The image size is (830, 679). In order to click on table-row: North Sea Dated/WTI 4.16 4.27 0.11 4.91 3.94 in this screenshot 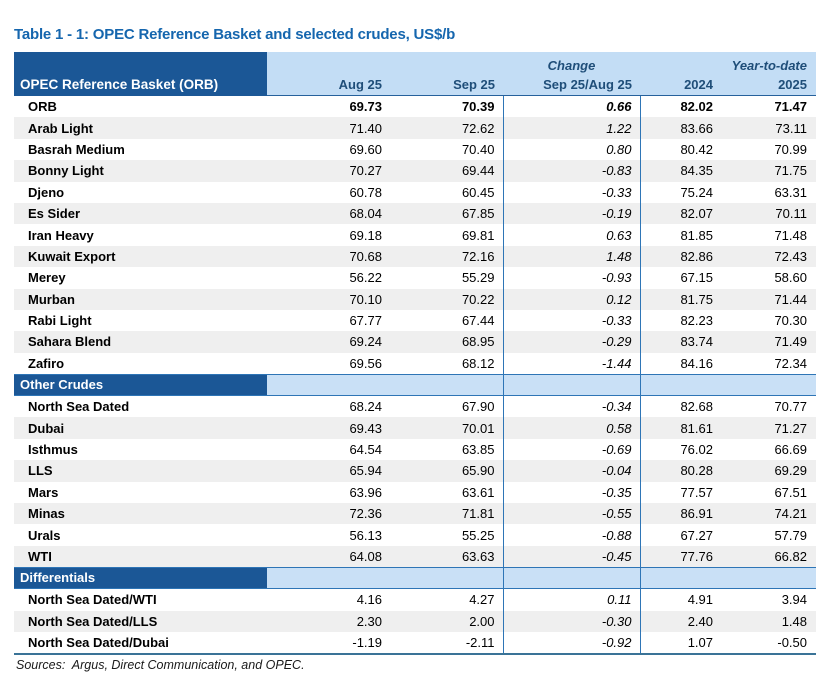, I will do `click(415, 599)`.